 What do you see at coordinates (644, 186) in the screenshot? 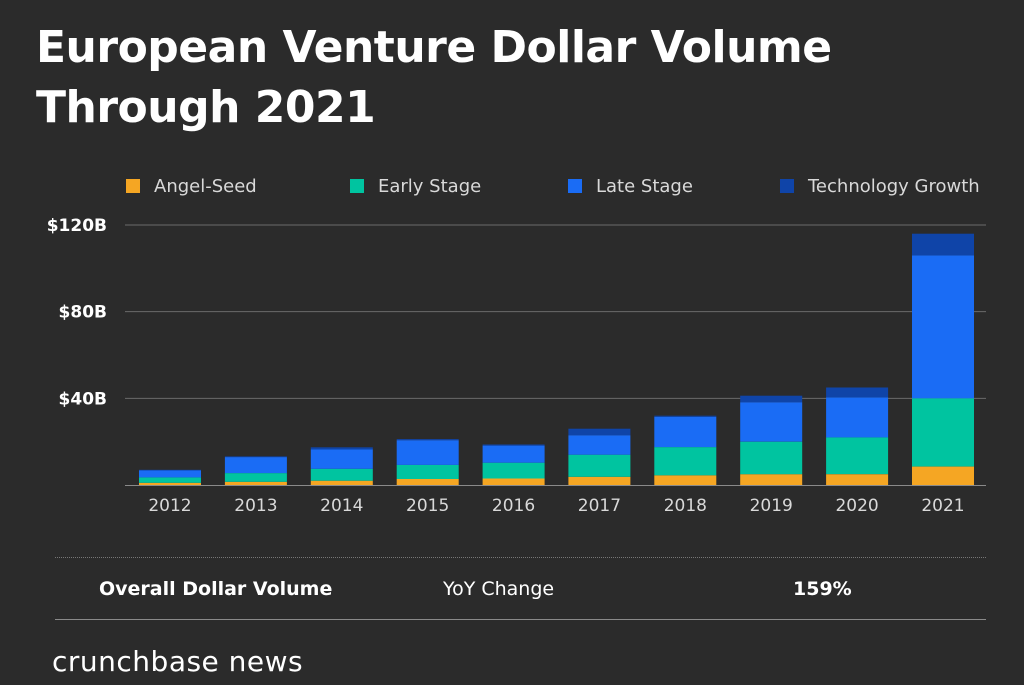
I see `legend-label-late-stage: Late Stage` at bounding box center [644, 186].